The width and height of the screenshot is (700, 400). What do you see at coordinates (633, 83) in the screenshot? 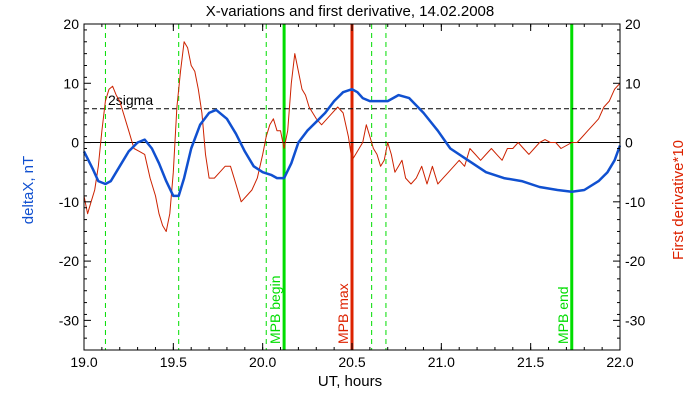
I see `y-tick-label-right: 10` at bounding box center [633, 83].